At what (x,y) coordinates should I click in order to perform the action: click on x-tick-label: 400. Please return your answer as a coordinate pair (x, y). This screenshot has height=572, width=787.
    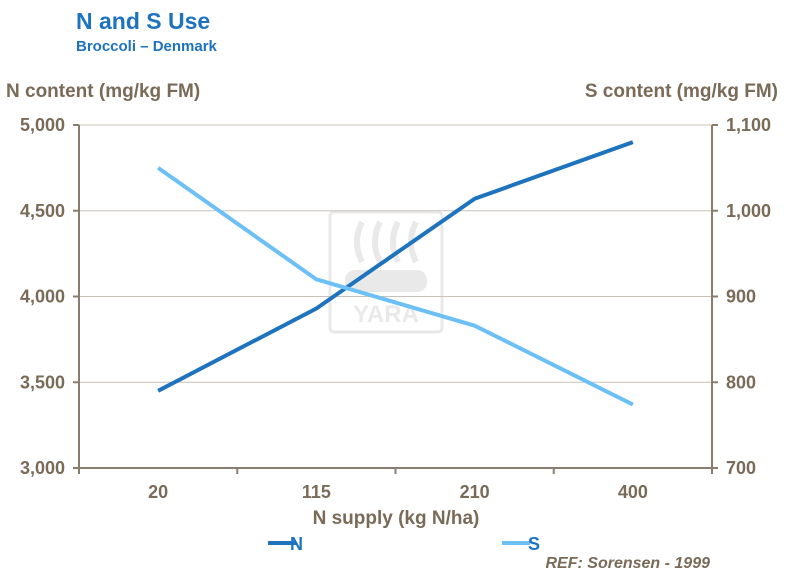
    Looking at the image, I should click on (633, 492).